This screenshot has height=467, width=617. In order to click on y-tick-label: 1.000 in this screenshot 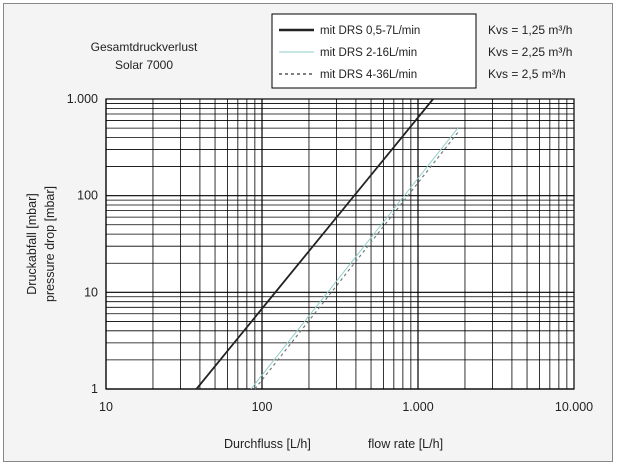, I will do `click(82, 99)`.